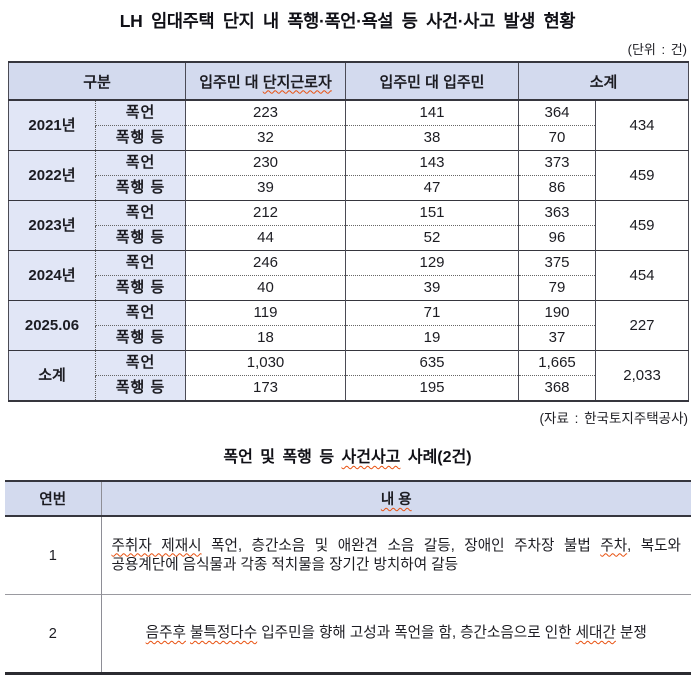  What do you see at coordinates (432, 112) in the screenshot?
I see `count-cell: 141` at bounding box center [432, 112].